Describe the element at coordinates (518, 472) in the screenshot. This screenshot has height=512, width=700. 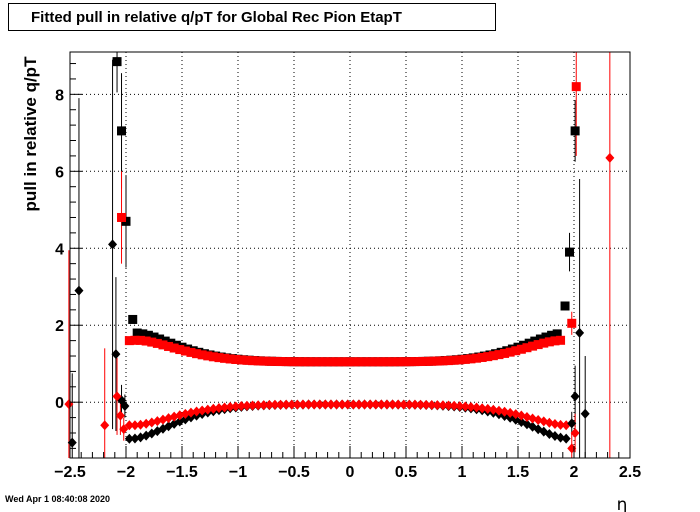
I see `x-tick-label: 1.5` at that location.